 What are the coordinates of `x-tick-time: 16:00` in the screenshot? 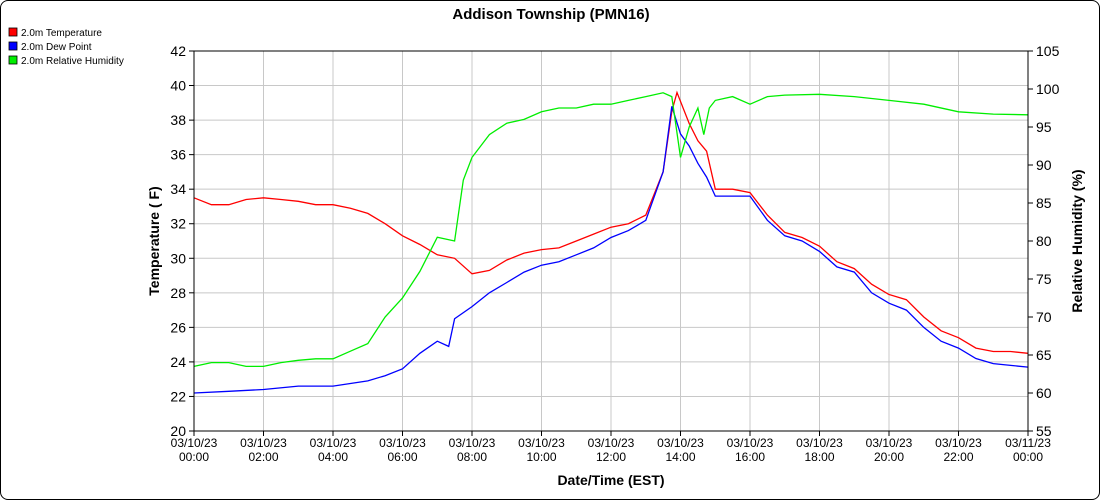 It's located at (750, 457).